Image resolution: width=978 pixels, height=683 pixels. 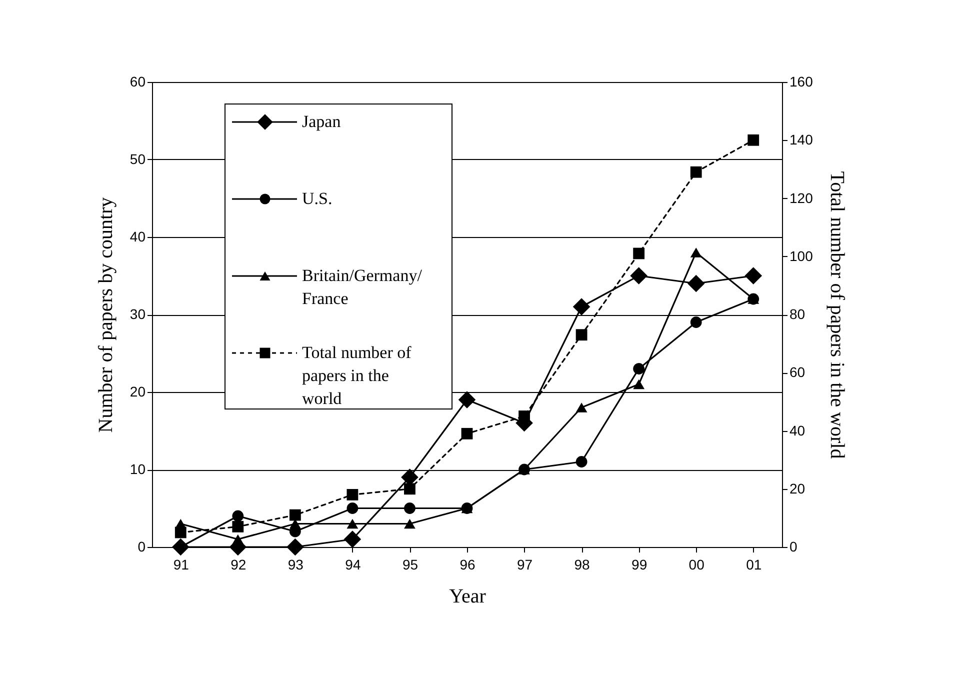 What do you see at coordinates (181, 564) in the screenshot?
I see `x-tick-label: 91` at bounding box center [181, 564].